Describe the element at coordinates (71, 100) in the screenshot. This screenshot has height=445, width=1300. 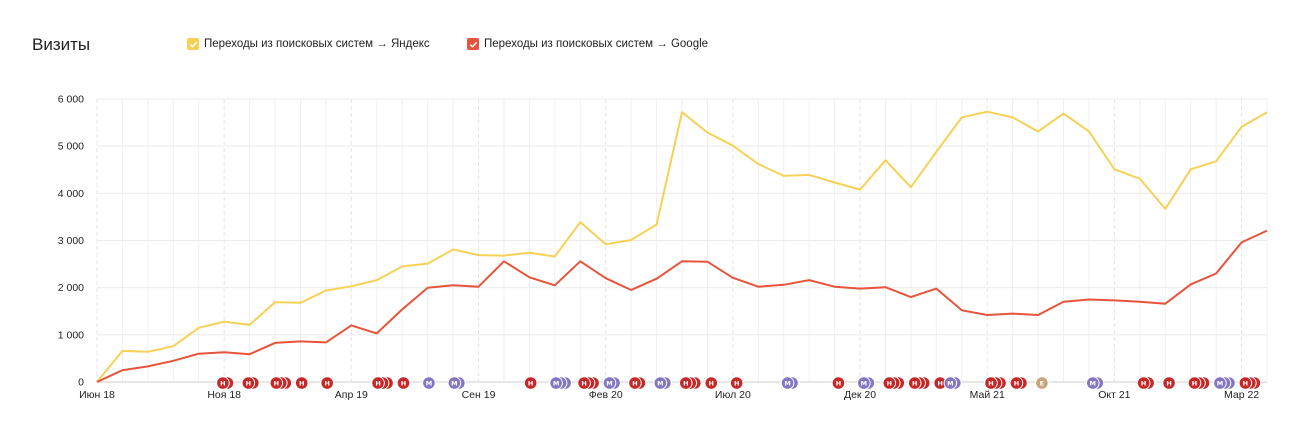
I see `y-tick-label: 6 000` at that location.